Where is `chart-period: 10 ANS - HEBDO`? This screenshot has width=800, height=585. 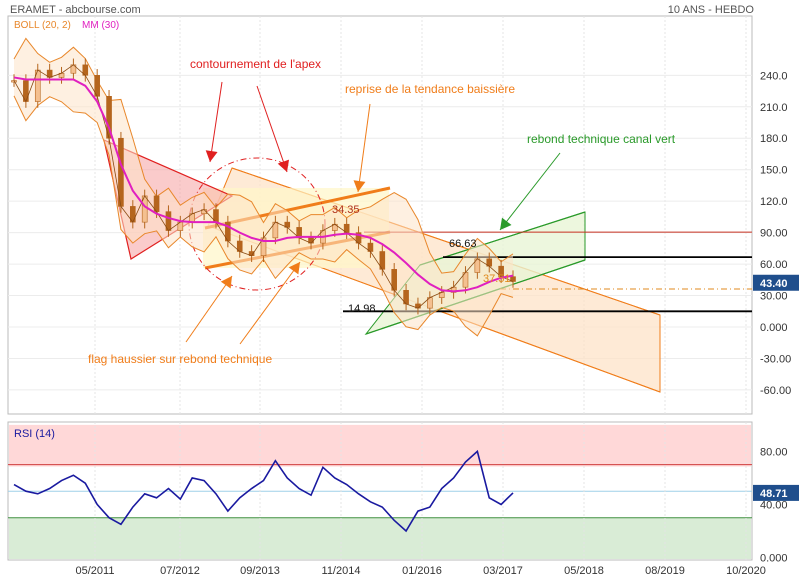 chart-period: 10 ANS - HEBDO is located at coordinates (710, 10).